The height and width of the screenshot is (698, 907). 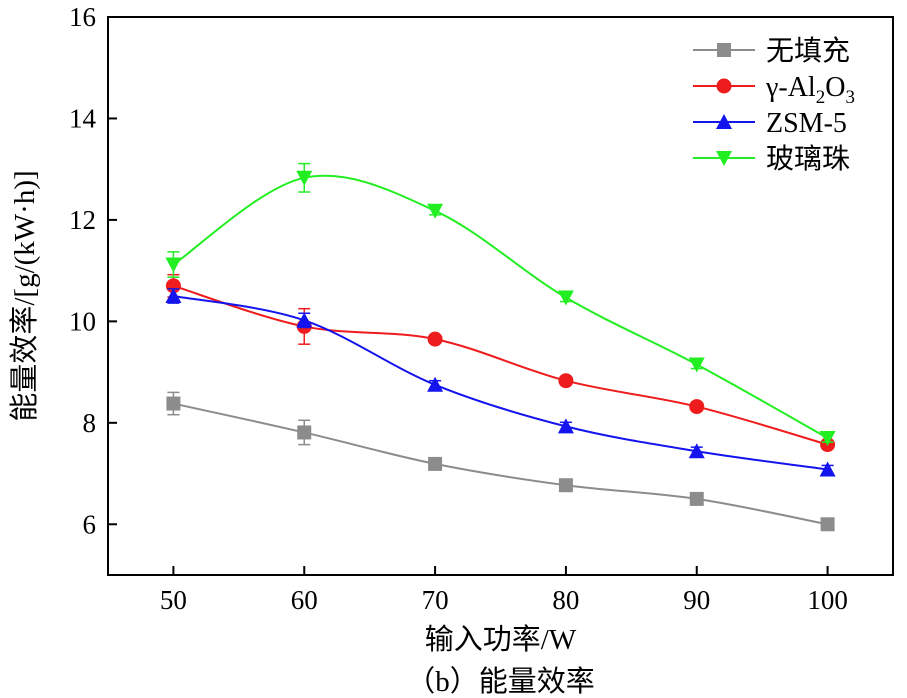 I want to click on x-tick-label: 80, so click(x=565, y=600).